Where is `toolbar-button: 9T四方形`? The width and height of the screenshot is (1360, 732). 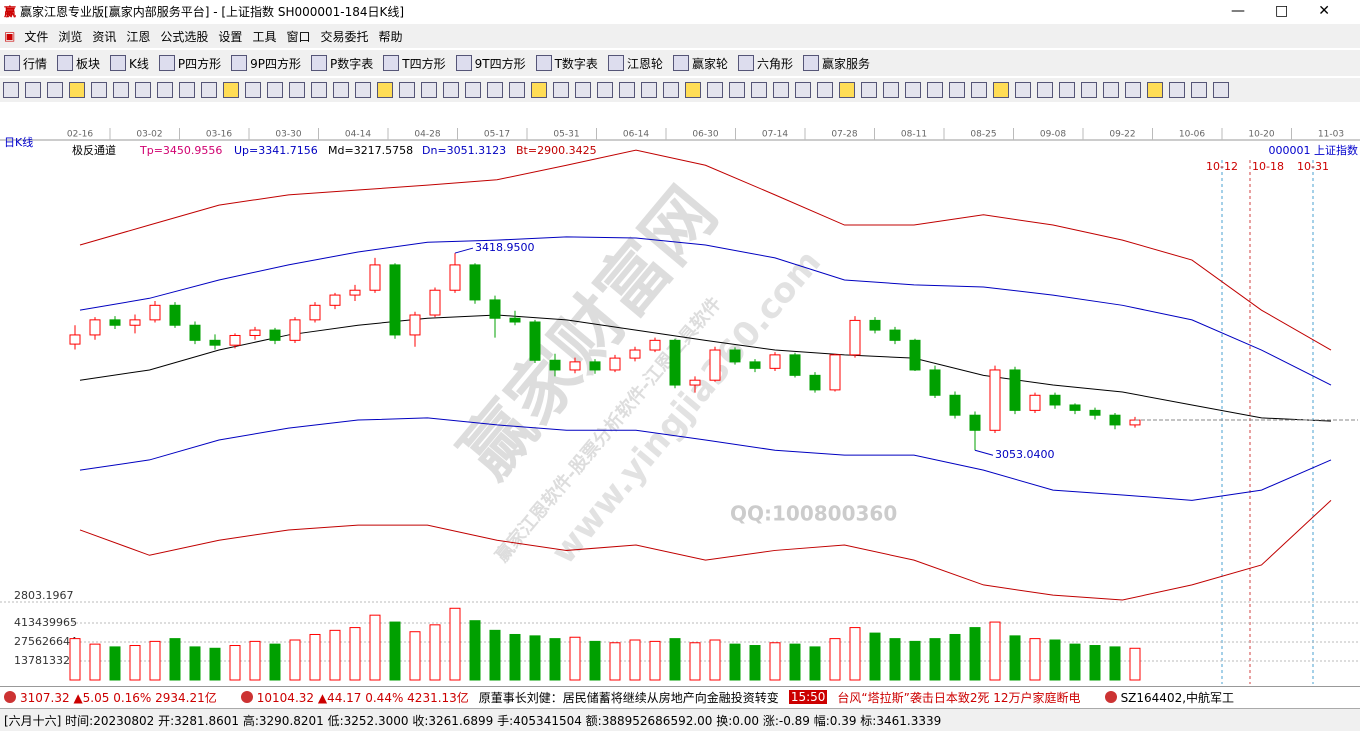 toolbar-button: 9T四方形 is located at coordinates (492, 63).